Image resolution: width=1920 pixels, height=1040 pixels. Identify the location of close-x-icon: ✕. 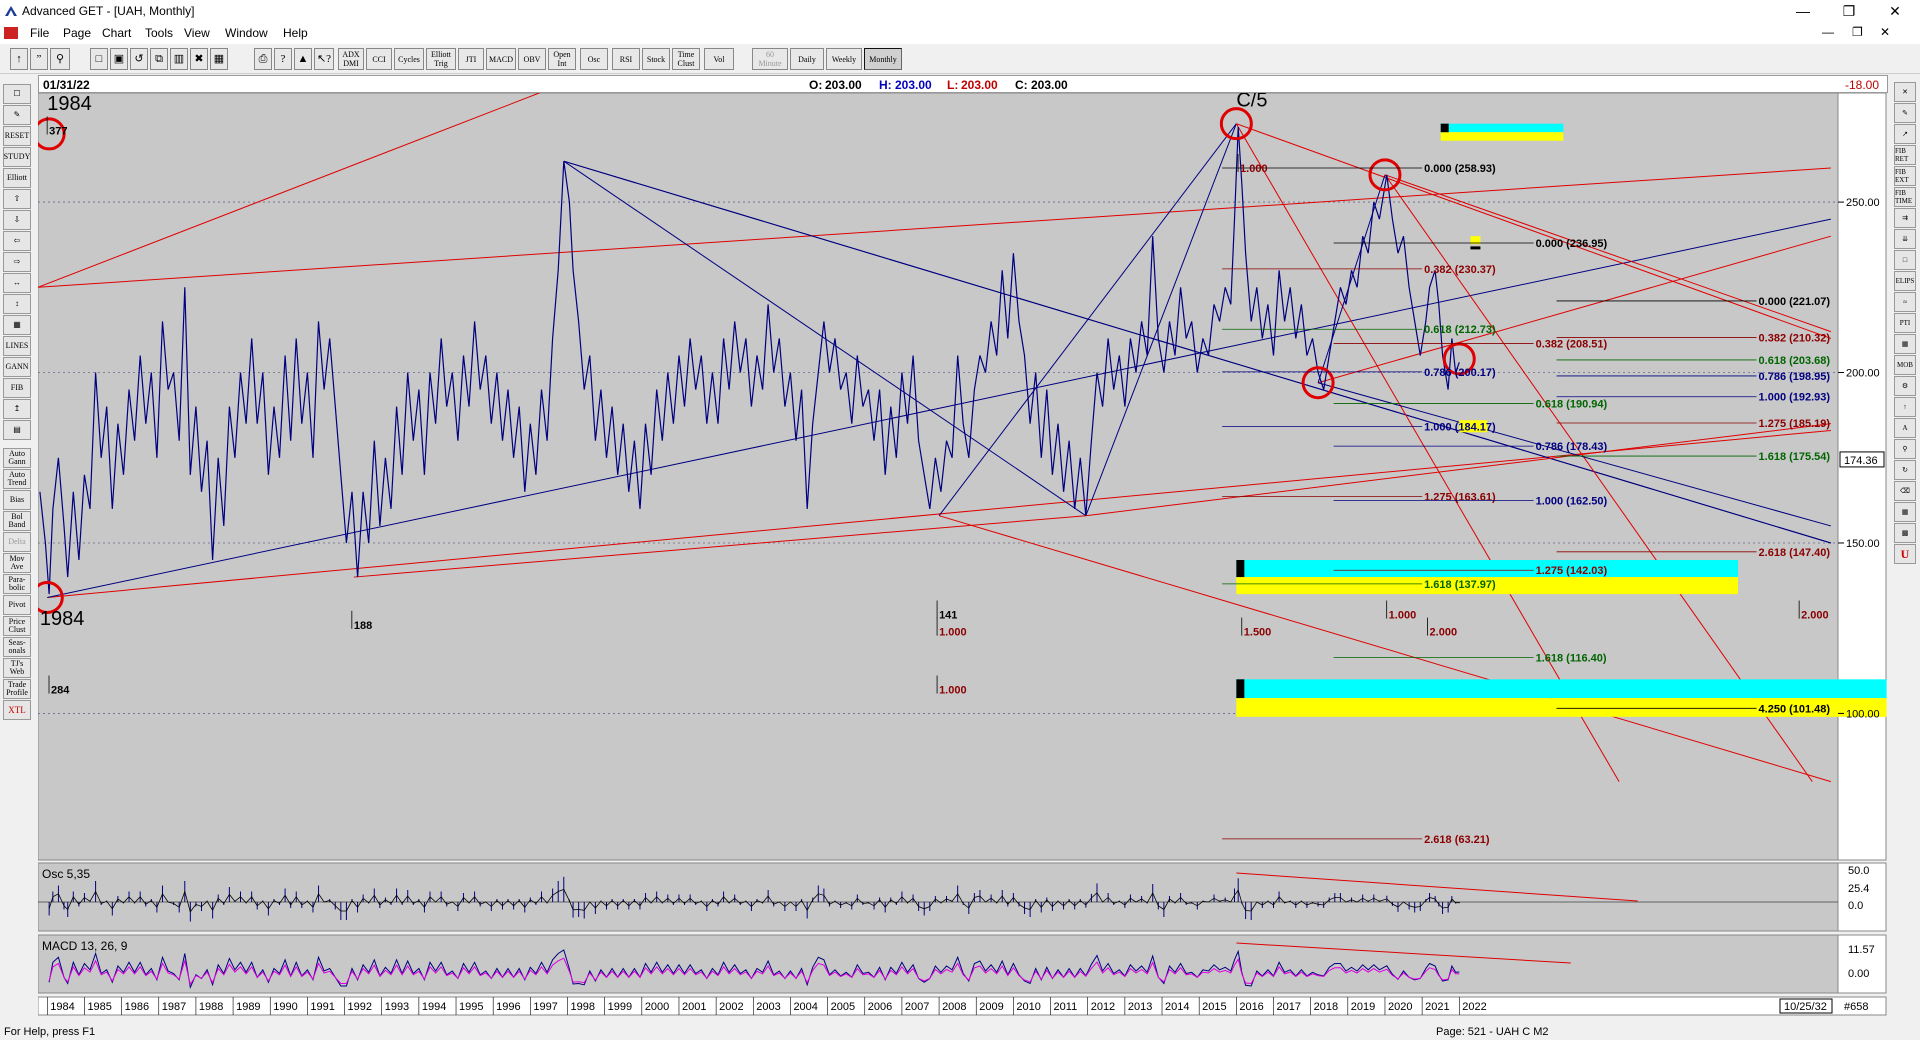
(1905, 92).